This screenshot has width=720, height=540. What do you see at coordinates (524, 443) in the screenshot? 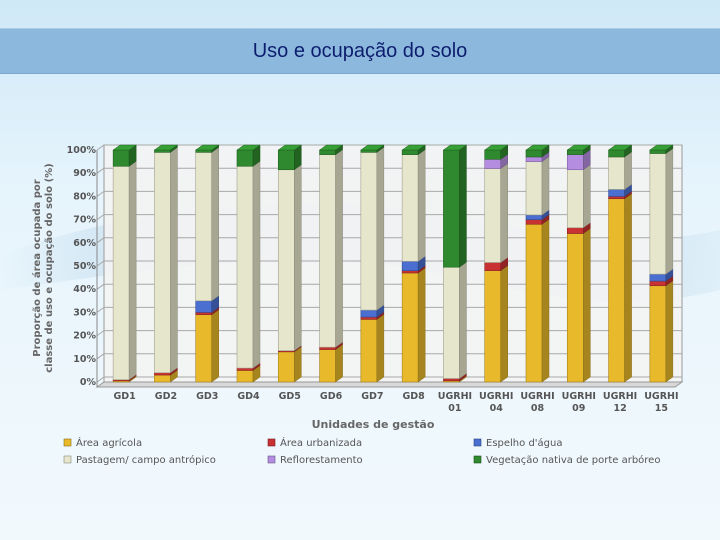
I see `legend-label: Espelho d'água` at bounding box center [524, 443].